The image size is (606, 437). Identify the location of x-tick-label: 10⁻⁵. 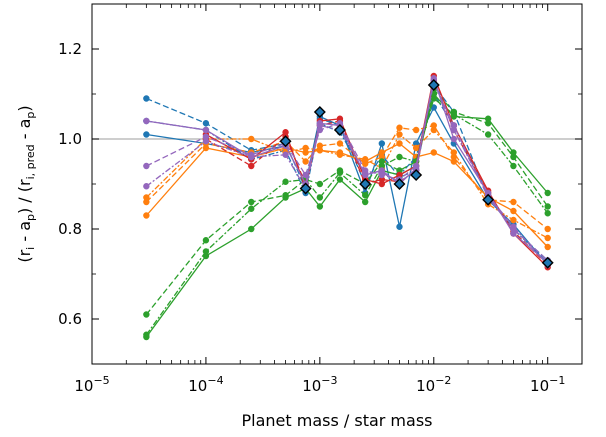
(91, 384).